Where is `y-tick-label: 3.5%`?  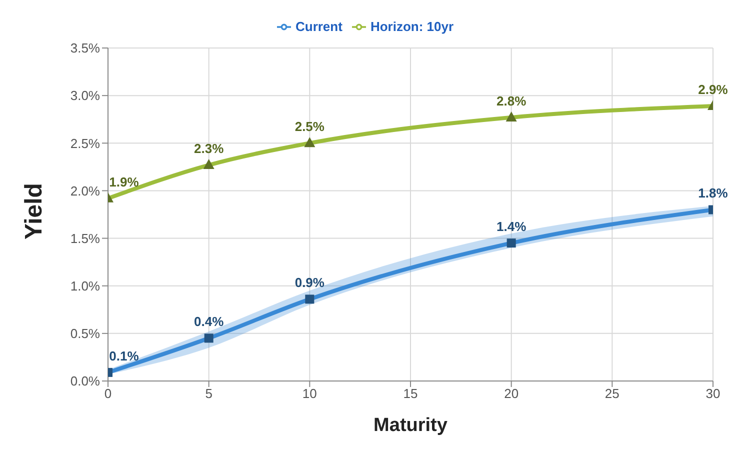 y-tick-label: 3.5% is located at coordinates (85, 48).